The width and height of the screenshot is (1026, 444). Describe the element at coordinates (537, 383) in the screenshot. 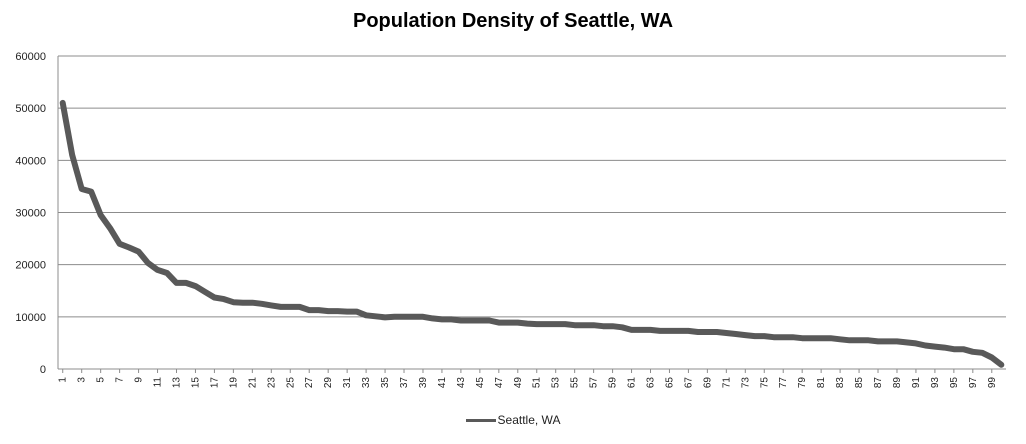

I see `x-tick-label: 51` at that location.